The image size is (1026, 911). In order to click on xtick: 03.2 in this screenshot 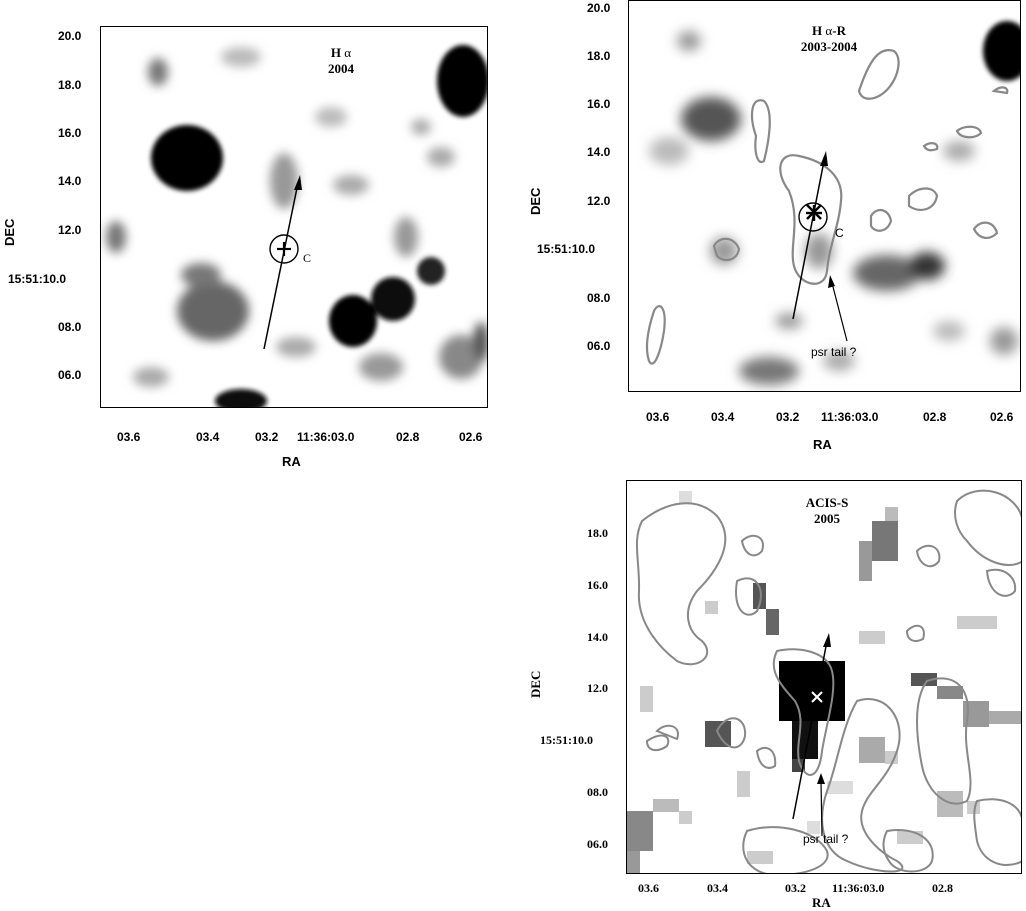, I will do `click(795, 888)`.